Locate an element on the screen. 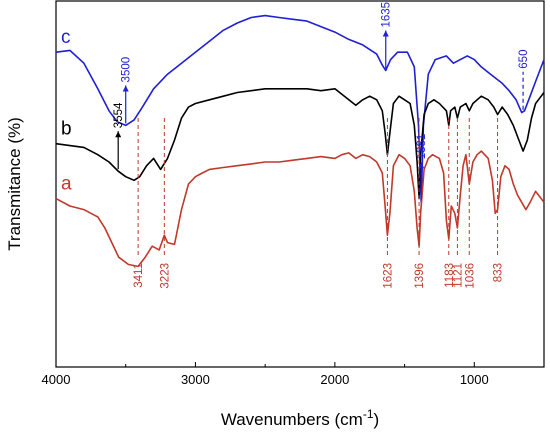 This screenshot has width=550, height=436. peak-annotation-1396: 1396 is located at coordinates (420, 203).